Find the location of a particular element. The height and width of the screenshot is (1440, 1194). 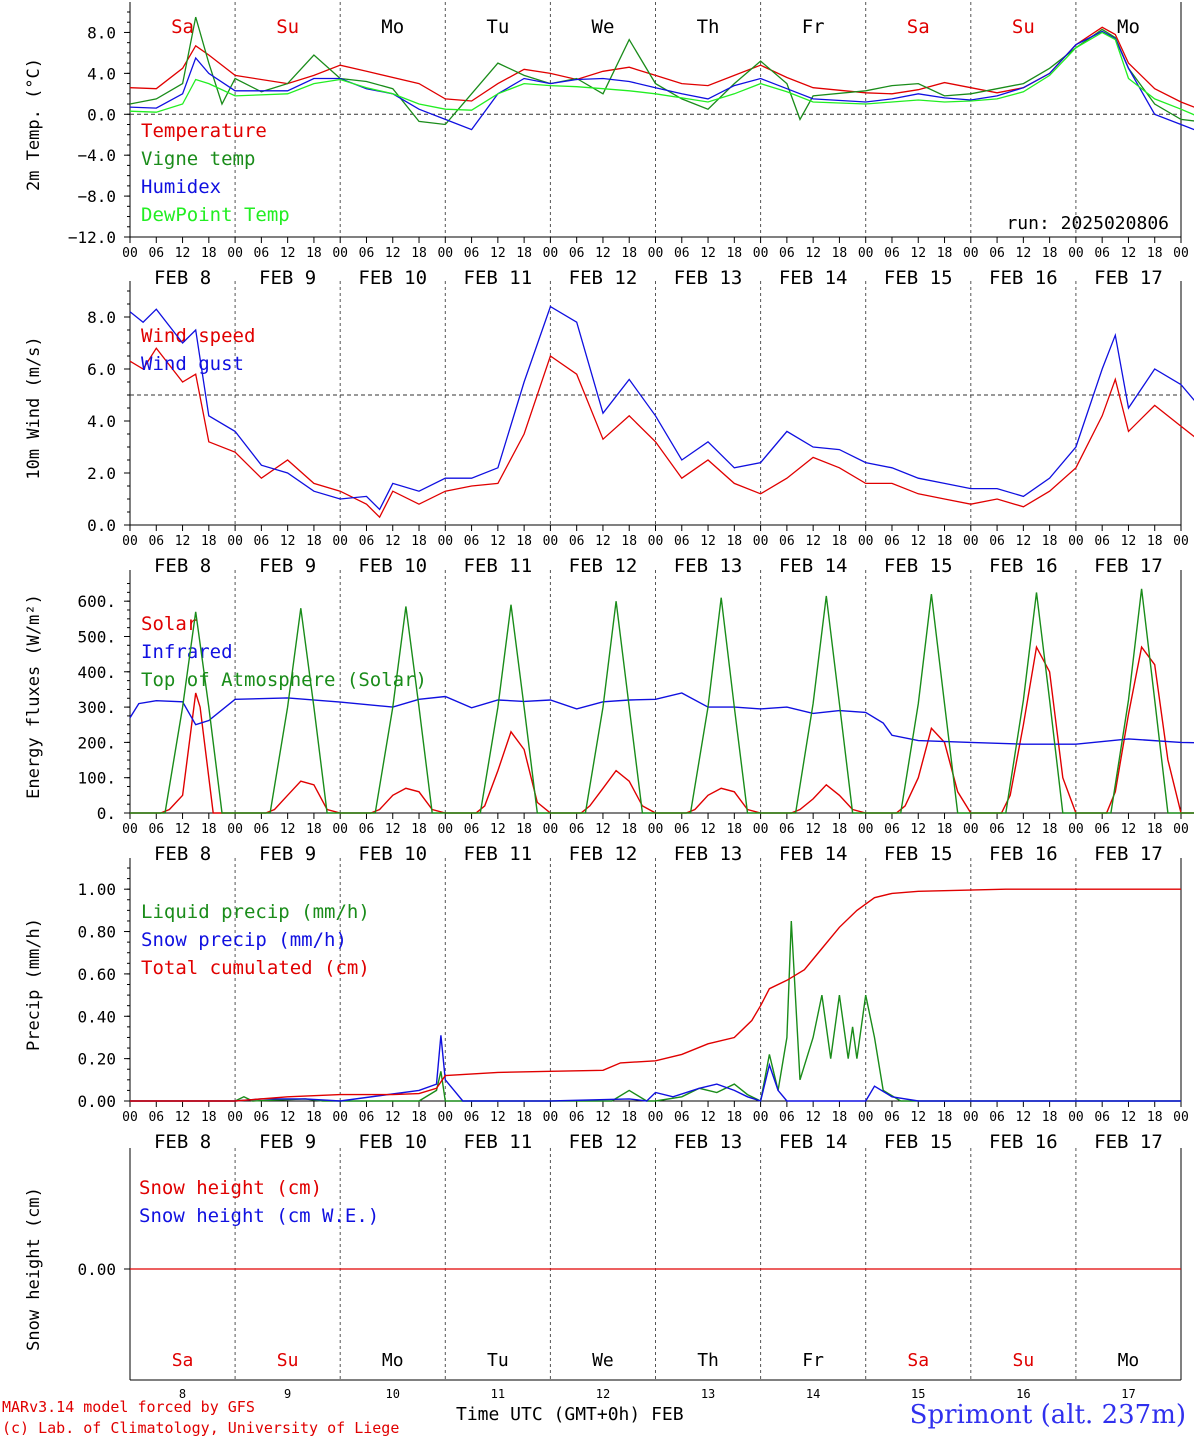

panel-3-date-label: FEB 17 is located at coordinates (1128, 1142).